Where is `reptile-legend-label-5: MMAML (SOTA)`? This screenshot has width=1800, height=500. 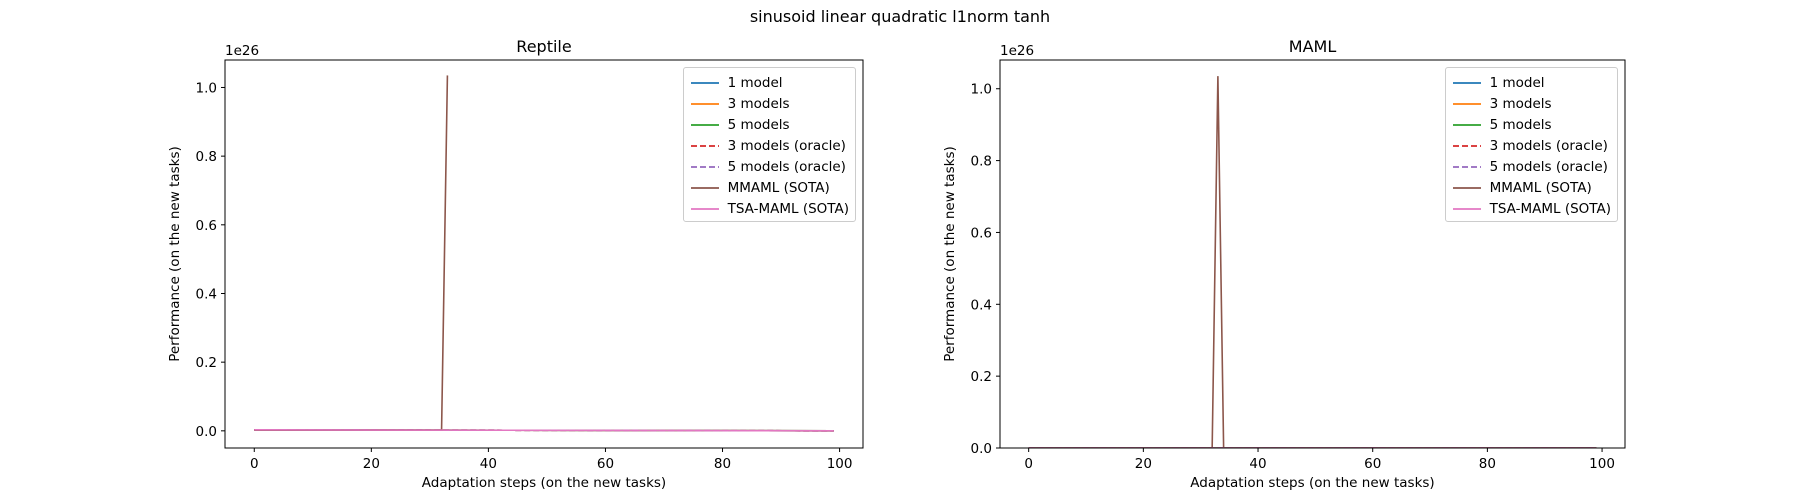 reptile-legend-label-5: MMAML (SOTA) is located at coordinates (778, 187).